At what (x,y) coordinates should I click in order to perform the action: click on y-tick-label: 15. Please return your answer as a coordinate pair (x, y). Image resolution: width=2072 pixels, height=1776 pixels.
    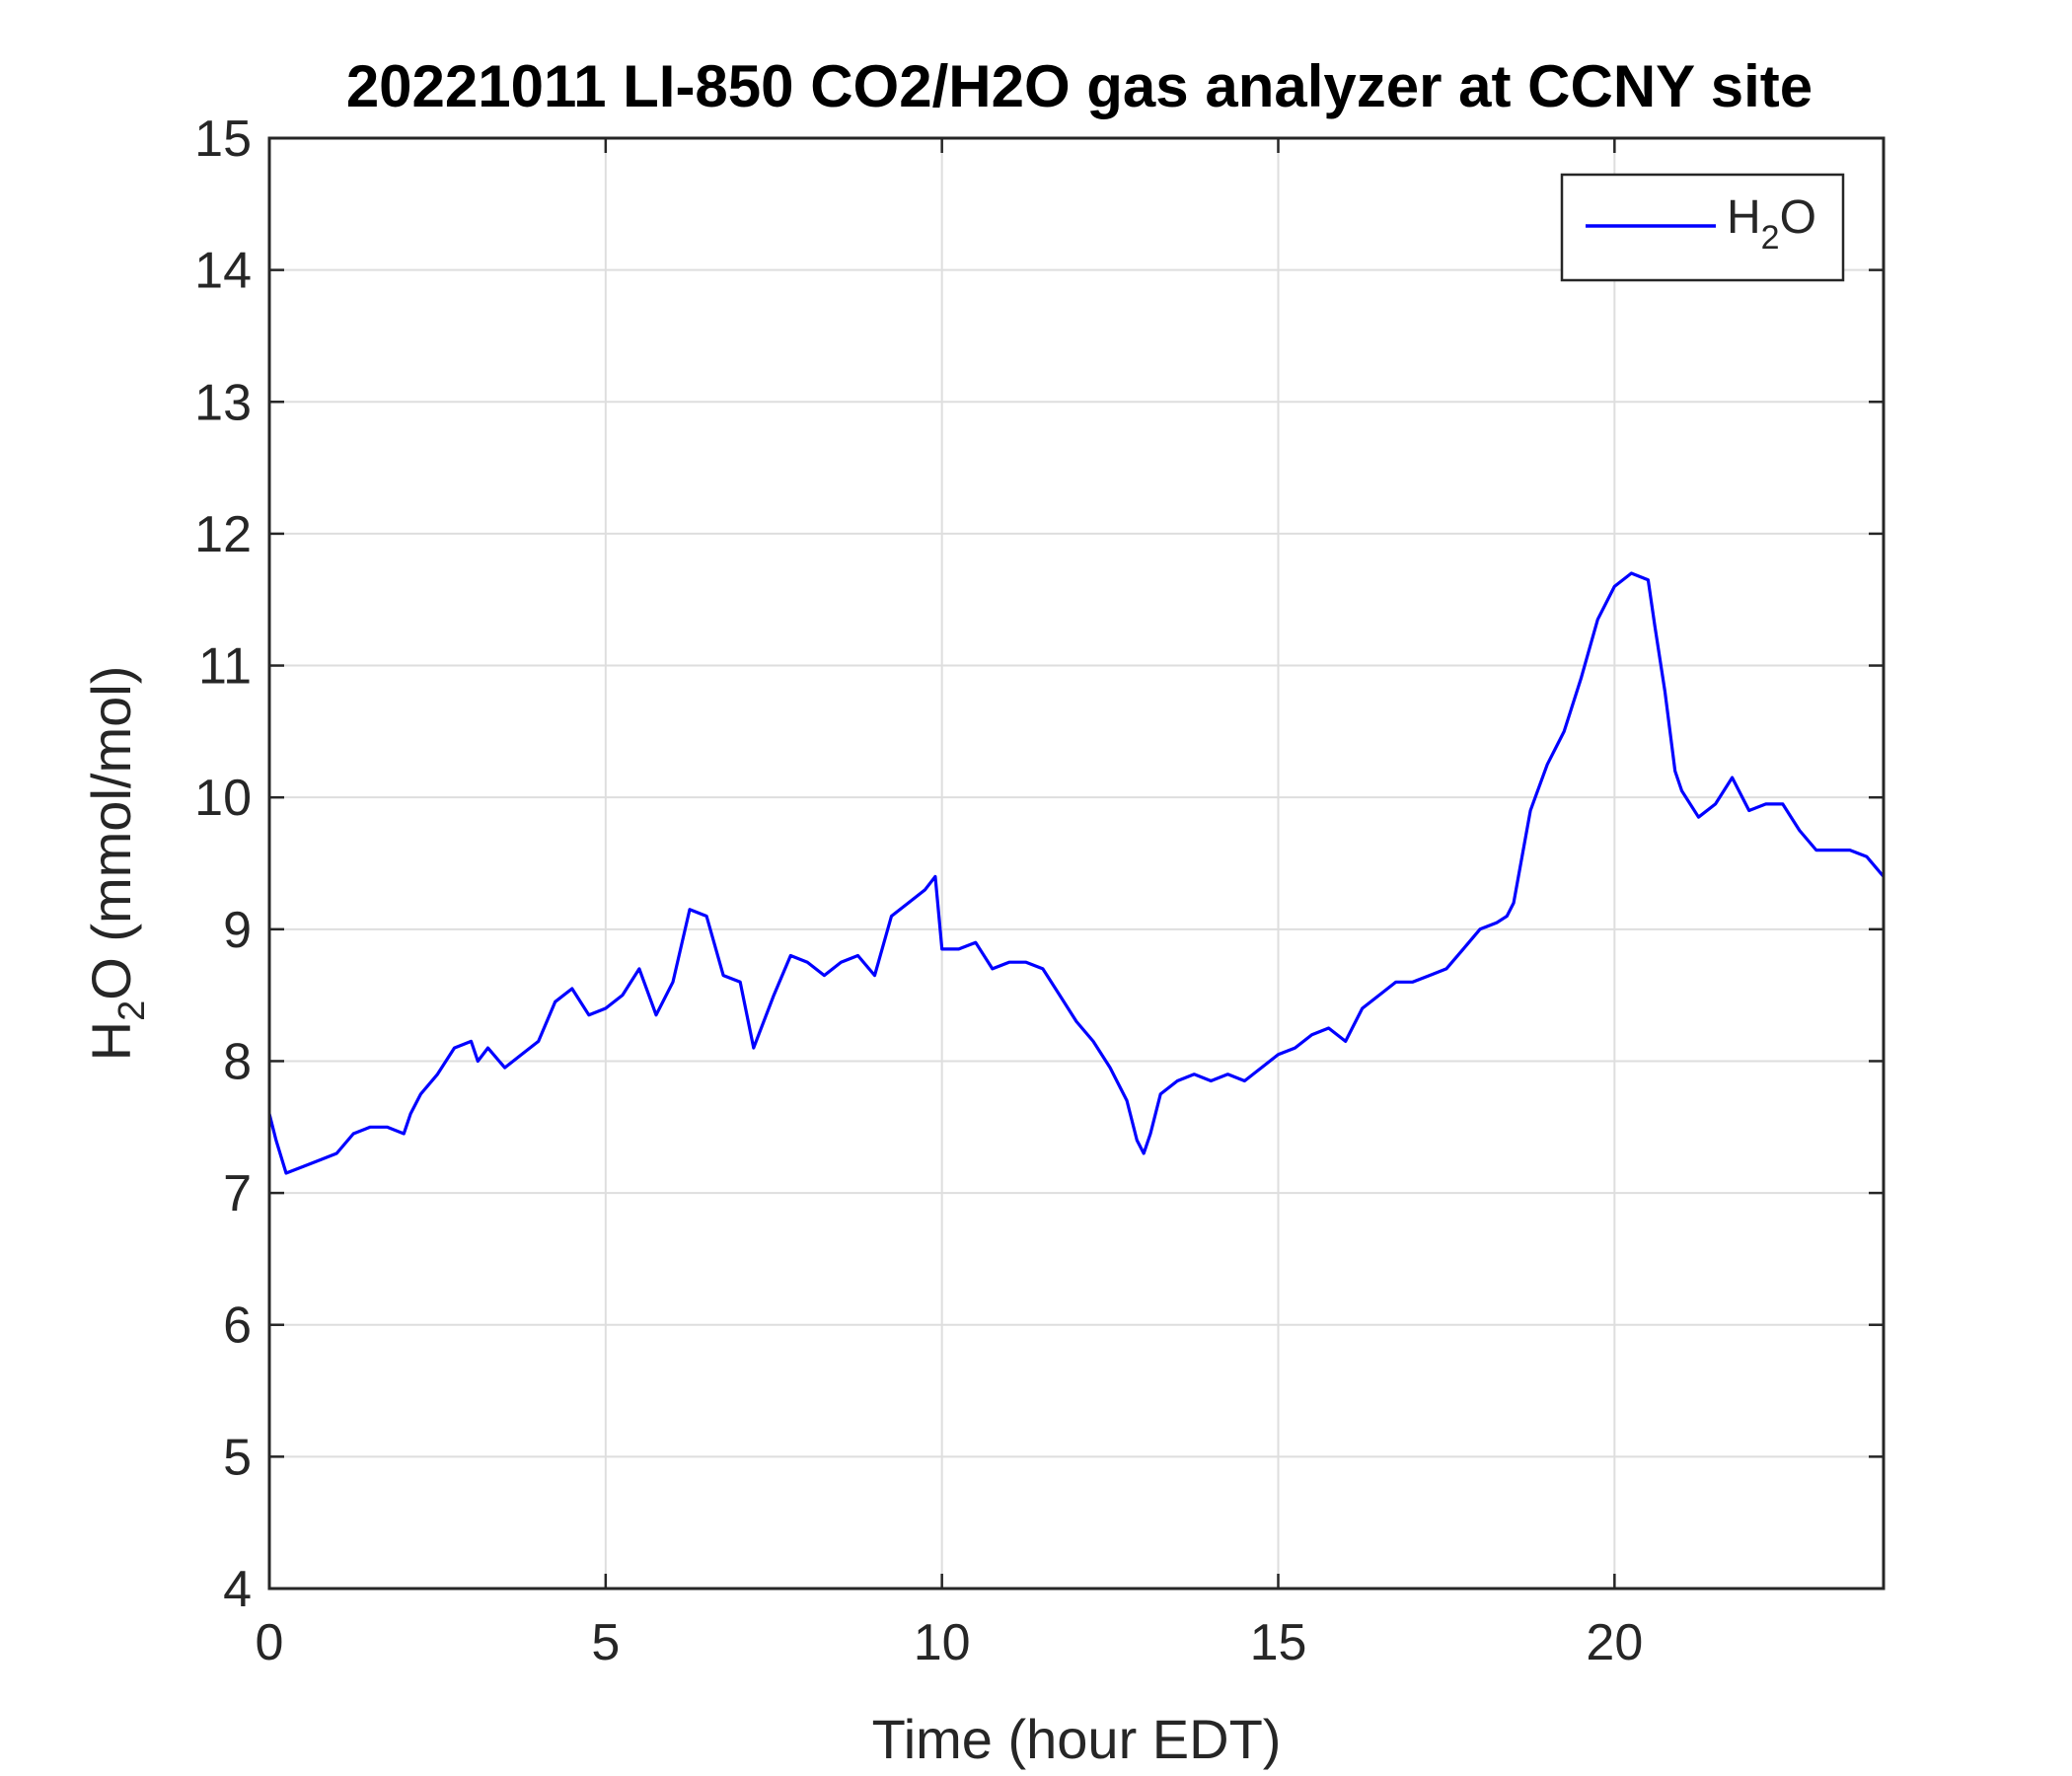
    Looking at the image, I should click on (223, 140).